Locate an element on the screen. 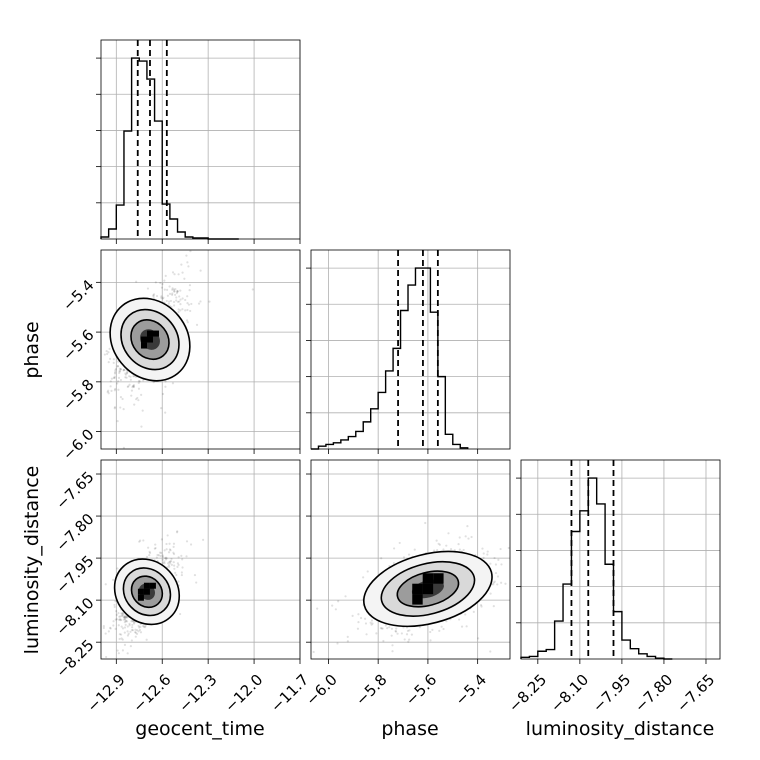 Image resolution: width=760 pixels, height=760 pixels. y-axis-label-luminosity-distance: luminosity_distance is located at coordinates (32, 560).